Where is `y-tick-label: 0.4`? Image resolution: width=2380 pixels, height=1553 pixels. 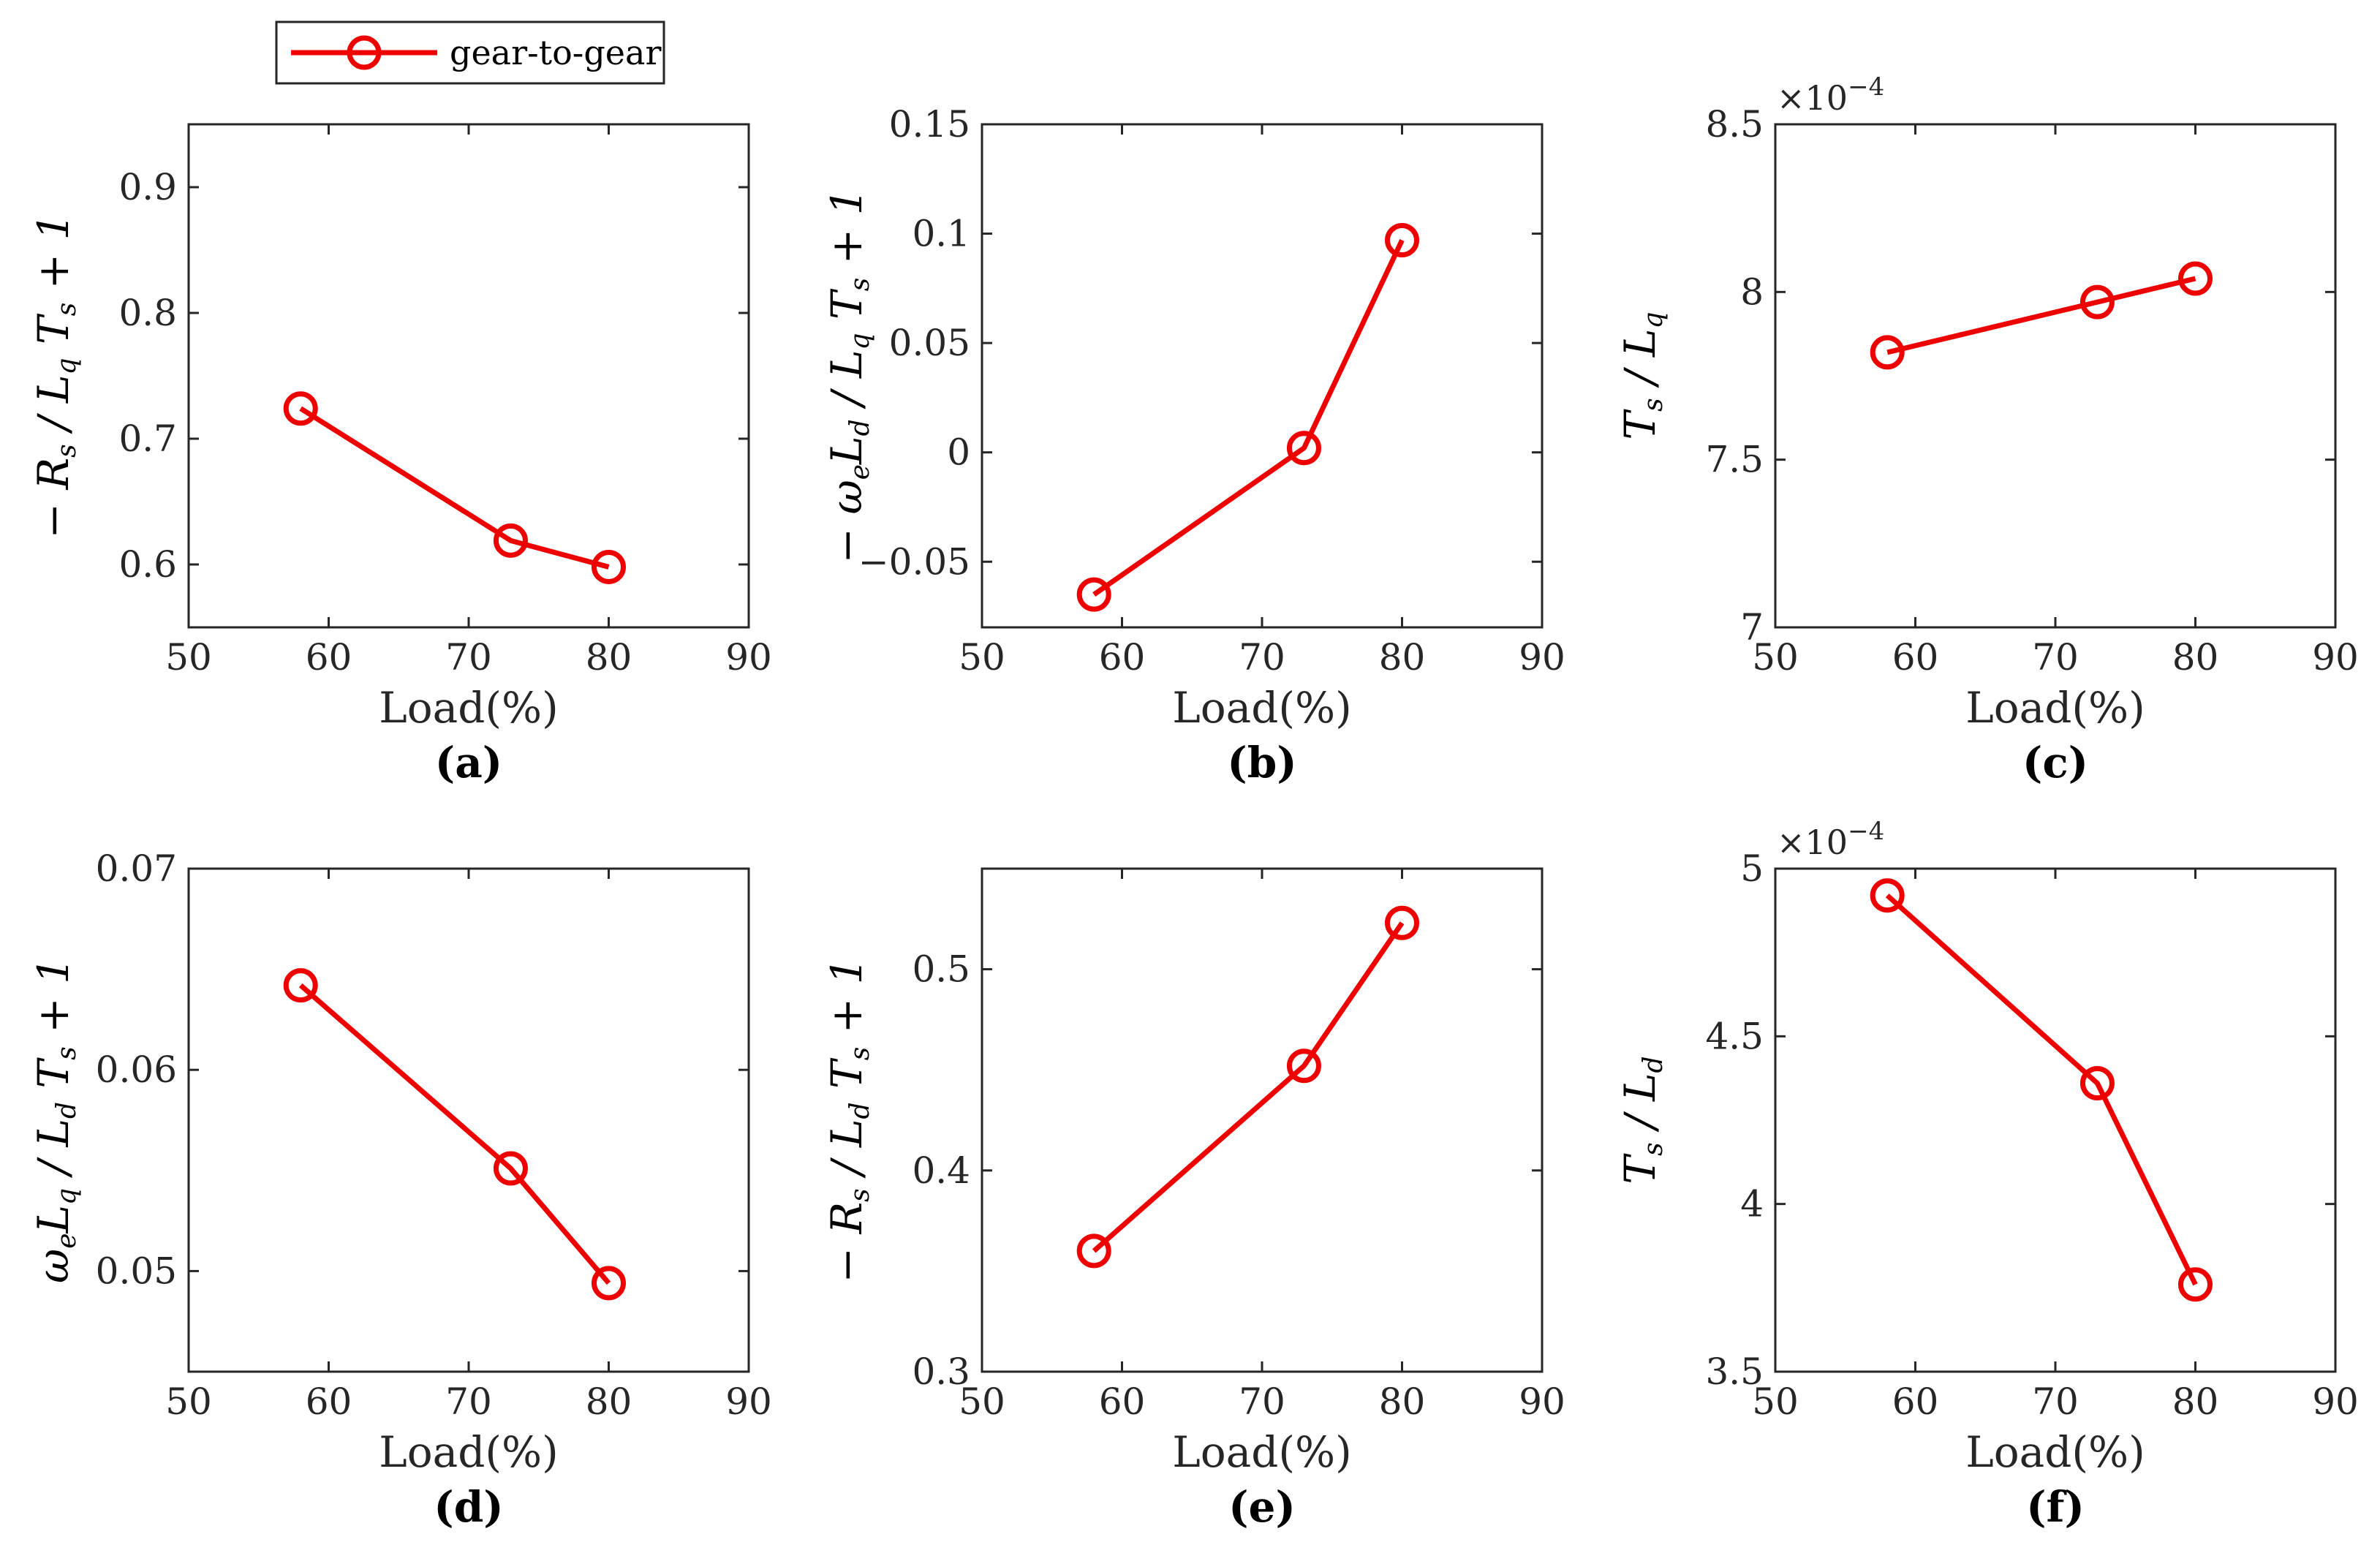
y-tick-label: 0.4 is located at coordinates (941, 1170).